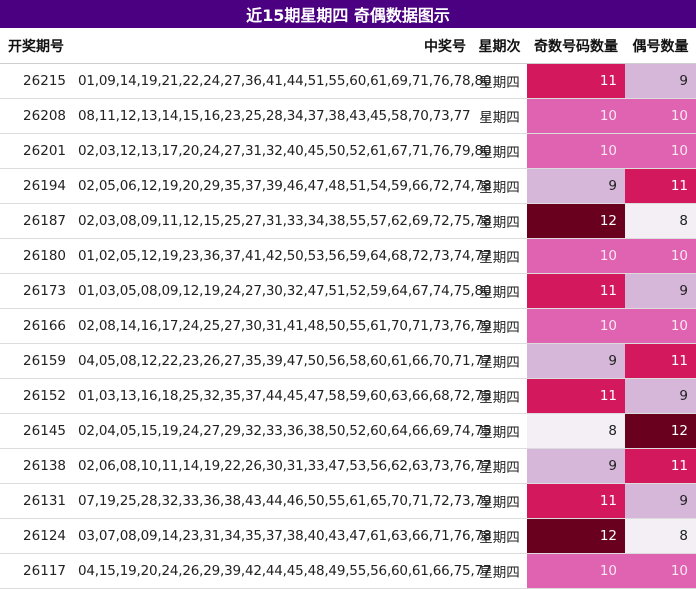 This screenshot has height=589, width=696. Describe the element at coordinates (36, 326) in the screenshot. I see `issue-cell: 26166` at that location.